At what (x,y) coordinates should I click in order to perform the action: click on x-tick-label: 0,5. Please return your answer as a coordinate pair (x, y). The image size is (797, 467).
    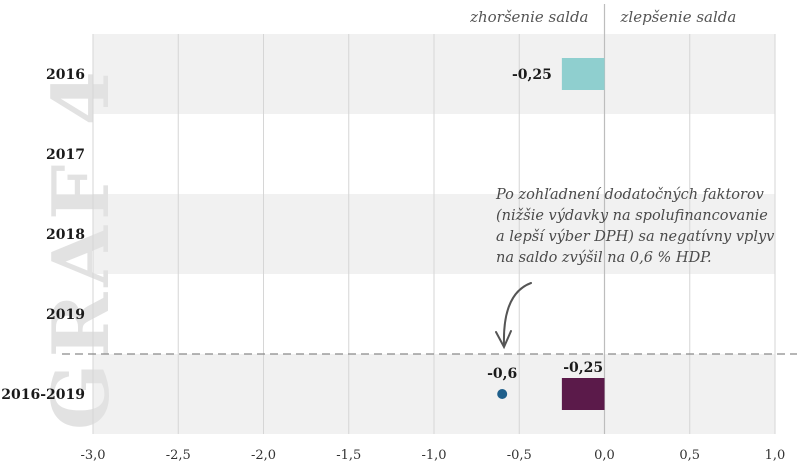
    Looking at the image, I should click on (689, 455).